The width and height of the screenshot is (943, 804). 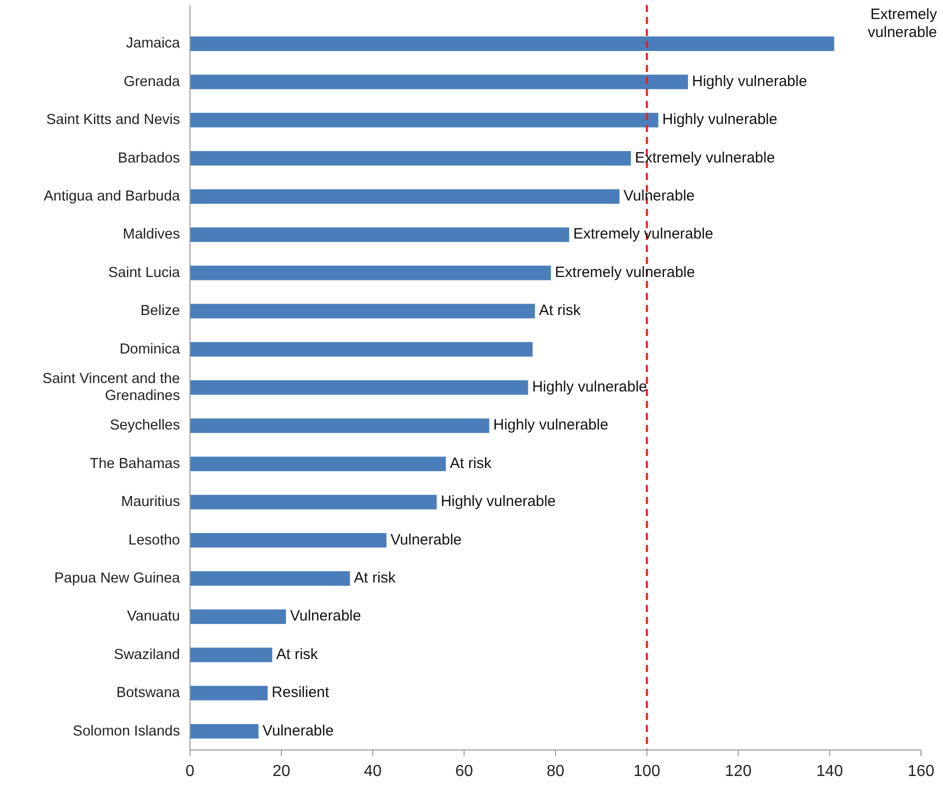 I want to click on data-label: Resilient, so click(x=301, y=693).